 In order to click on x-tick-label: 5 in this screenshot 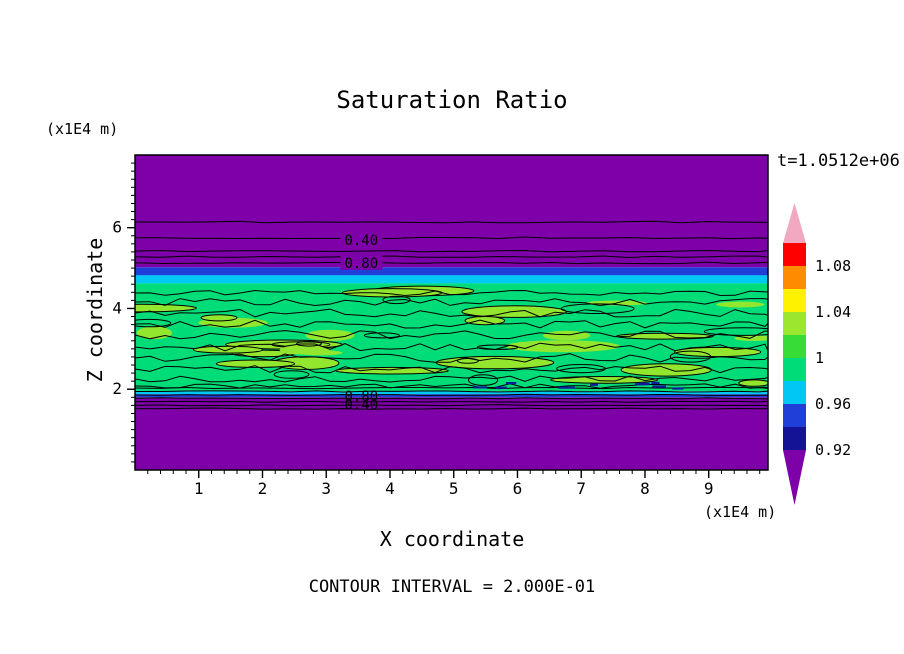, I will do `click(454, 488)`.